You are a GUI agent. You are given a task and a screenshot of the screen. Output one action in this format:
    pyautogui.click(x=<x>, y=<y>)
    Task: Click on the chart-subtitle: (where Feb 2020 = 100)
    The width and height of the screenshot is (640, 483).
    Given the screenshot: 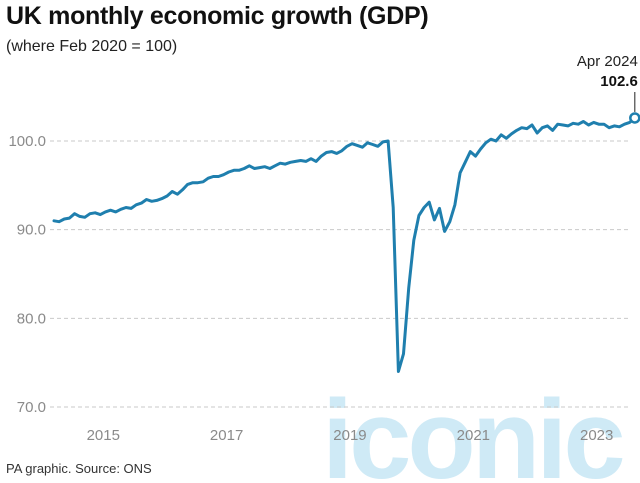 What is the action you would take?
    pyautogui.click(x=92, y=46)
    